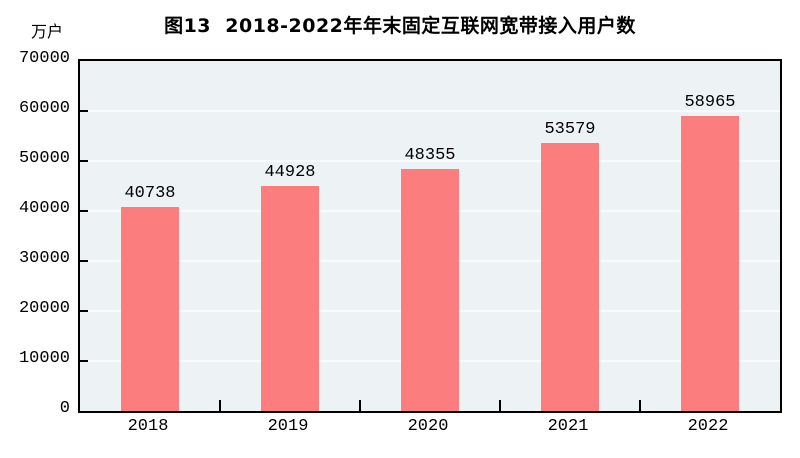 The width and height of the screenshot is (800, 458). Describe the element at coordinates (44, 308) in the screenshot. I see `y-tick-label: 20000` at that location.